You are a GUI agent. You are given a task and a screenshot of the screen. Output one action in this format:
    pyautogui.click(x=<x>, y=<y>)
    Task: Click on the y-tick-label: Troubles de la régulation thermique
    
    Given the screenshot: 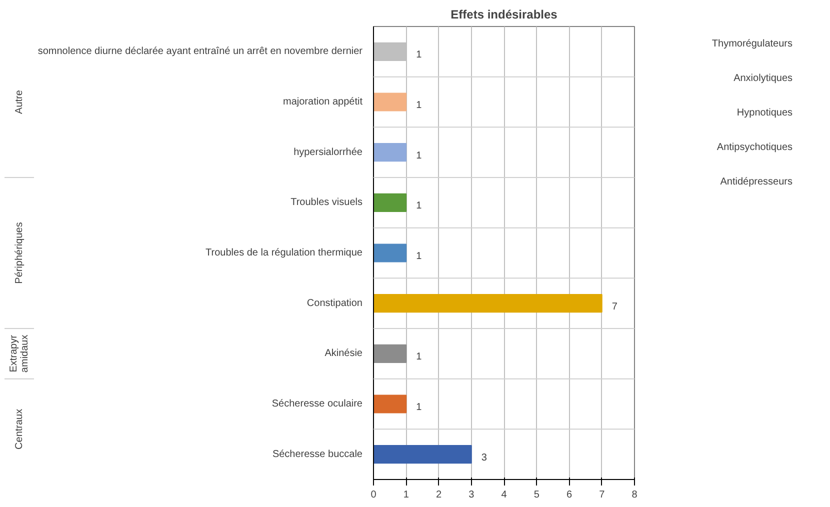 What is the action you would take?
    pyautogui.click(x=284, y=253)
    